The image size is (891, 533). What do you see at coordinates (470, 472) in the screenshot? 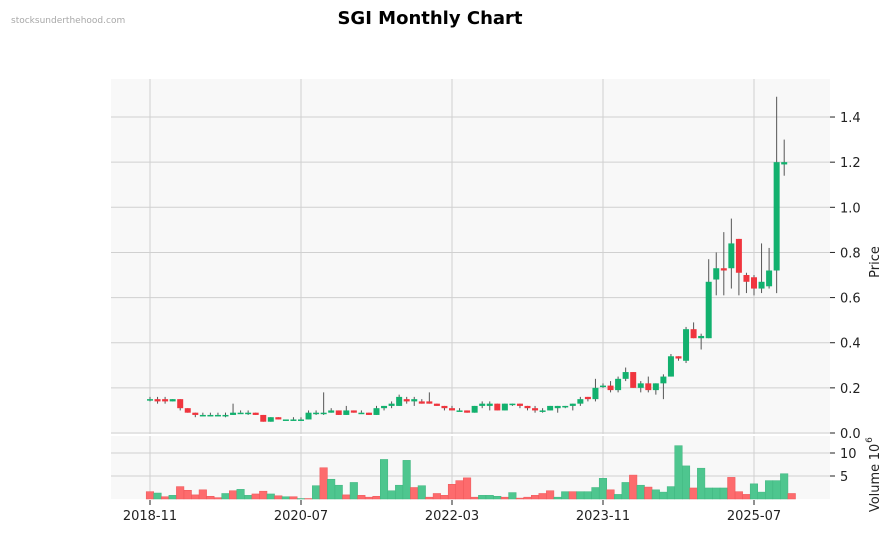
I see `volume-bars` at bounding box center [470, 472].